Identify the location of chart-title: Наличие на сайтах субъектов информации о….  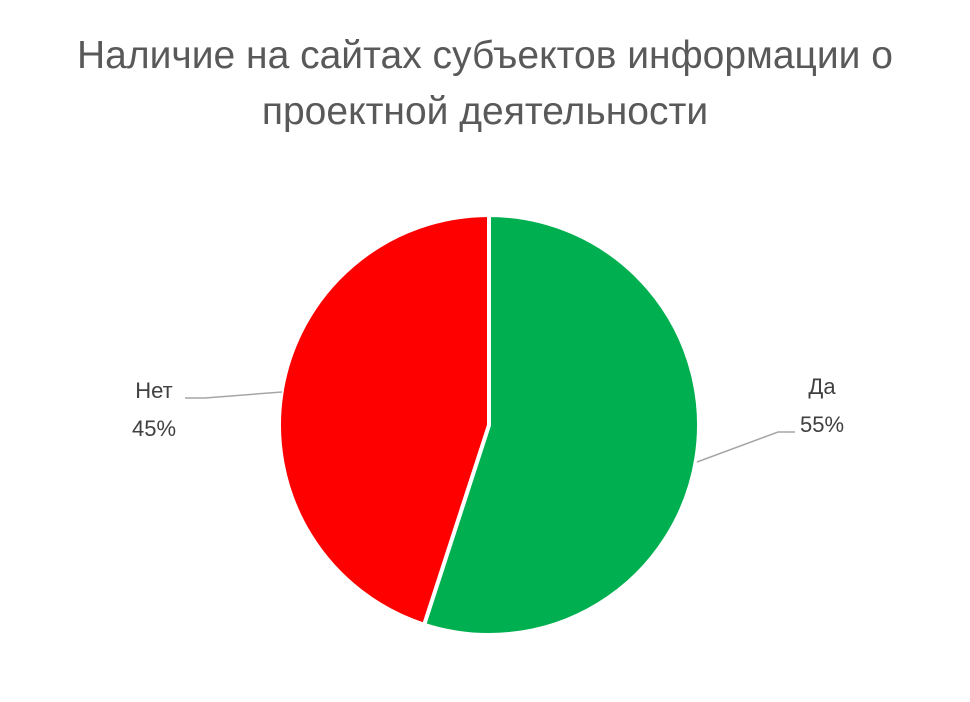
(485, 83).